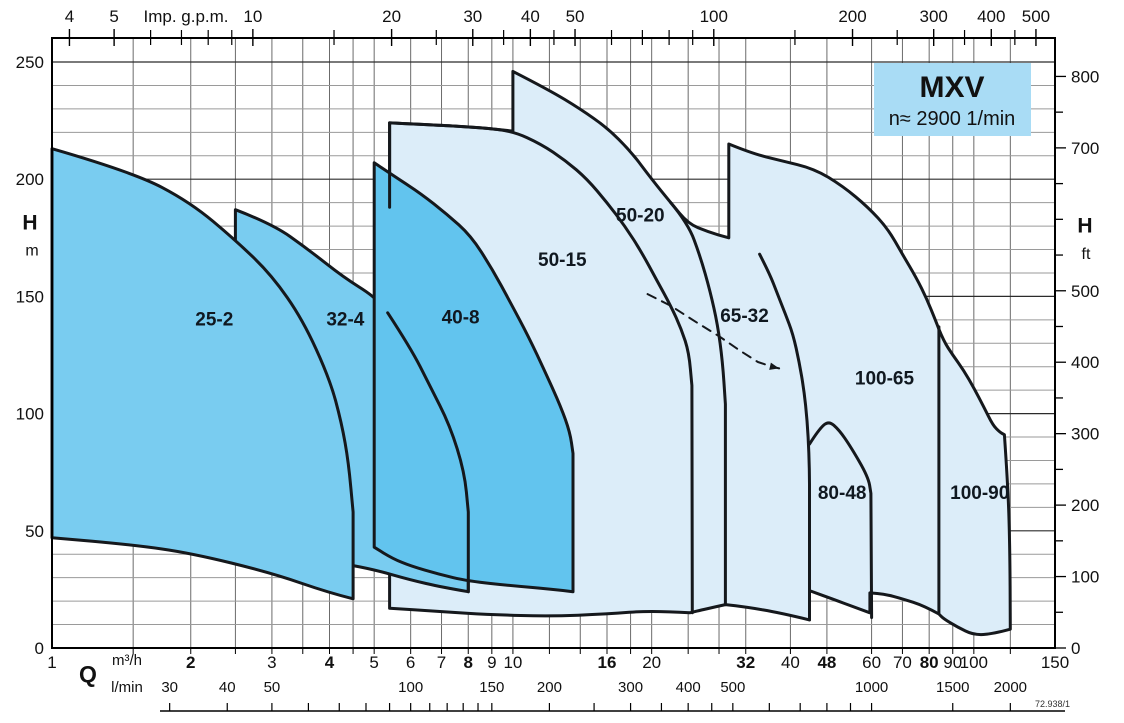  What do you see at coordinates (562, 260) in the screenshot?
I see `region-label-50-15: 50-15` at bounding box center [562, 260].